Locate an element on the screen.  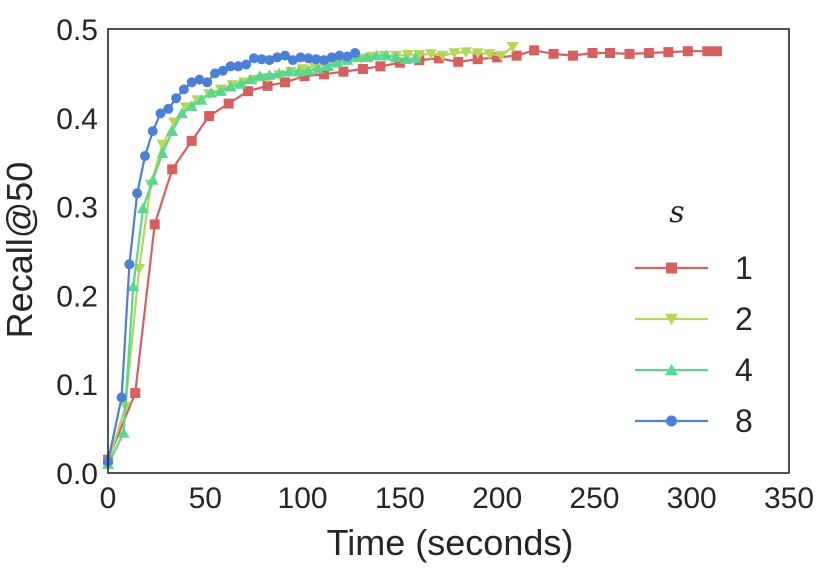
x-tick-label: 50 is located at coordinates (205, 498).